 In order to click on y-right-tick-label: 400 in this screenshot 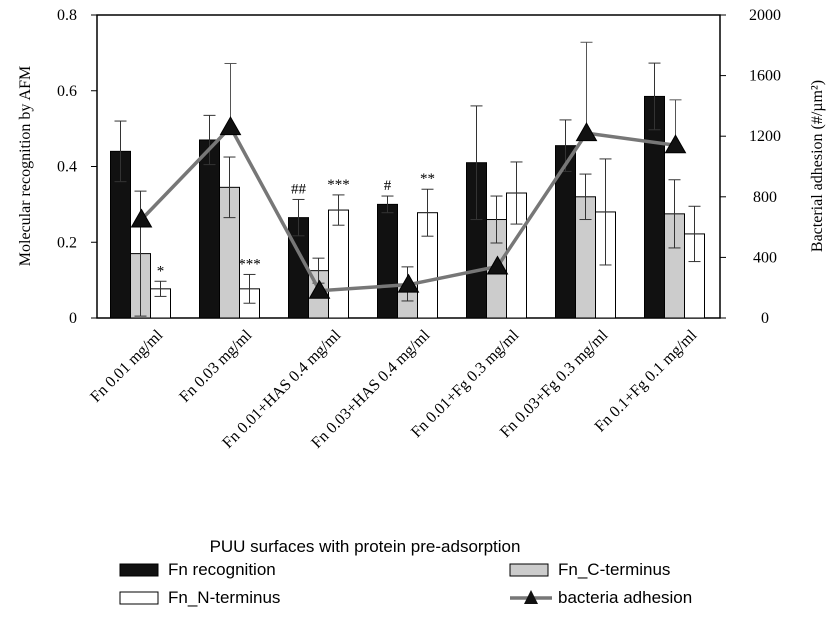, I will do `click(765, 257)`.